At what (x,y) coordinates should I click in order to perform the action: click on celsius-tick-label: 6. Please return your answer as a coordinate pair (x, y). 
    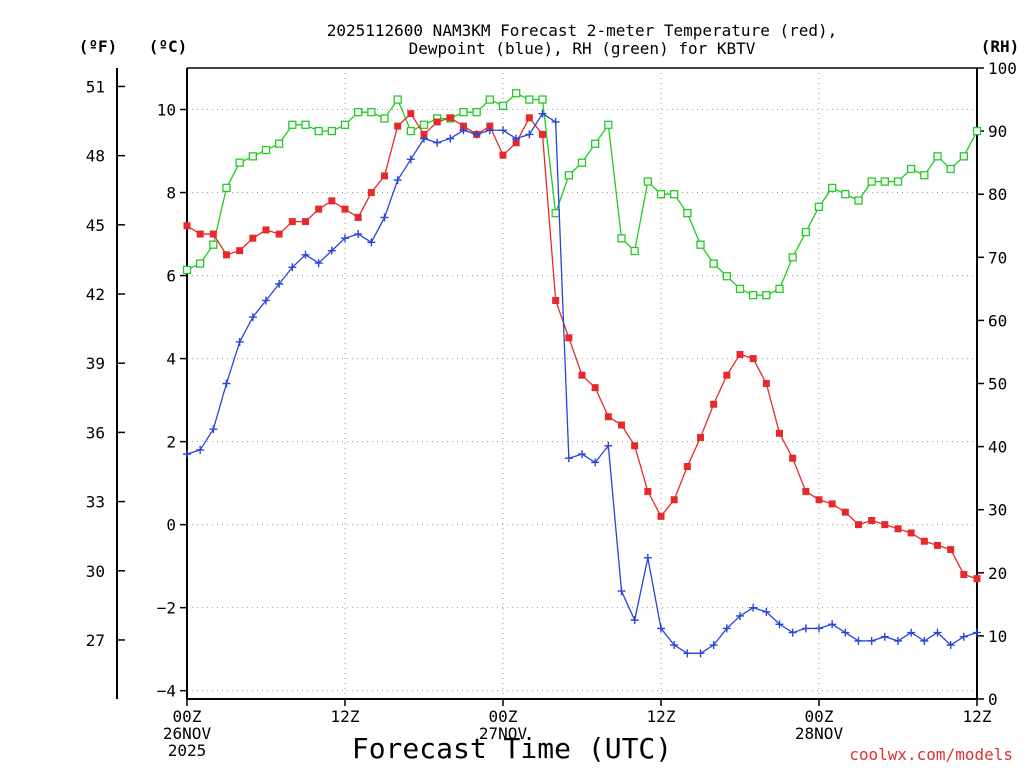
    Looking at the image, I should click on (171, 276).